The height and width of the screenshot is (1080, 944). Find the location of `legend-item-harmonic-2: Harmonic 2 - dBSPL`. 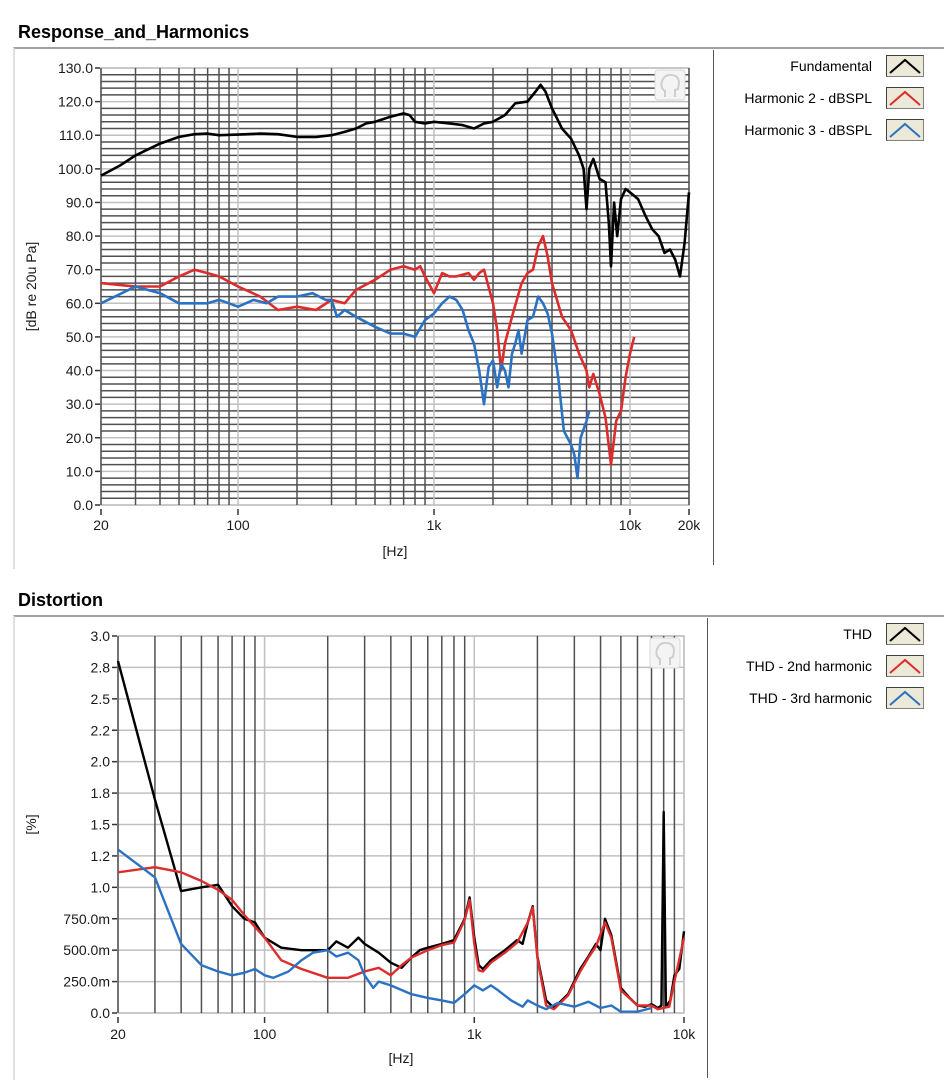

legend-item-harmonic-2: Harmonic 2 - dBSPL is located at coordinates (834, 98).